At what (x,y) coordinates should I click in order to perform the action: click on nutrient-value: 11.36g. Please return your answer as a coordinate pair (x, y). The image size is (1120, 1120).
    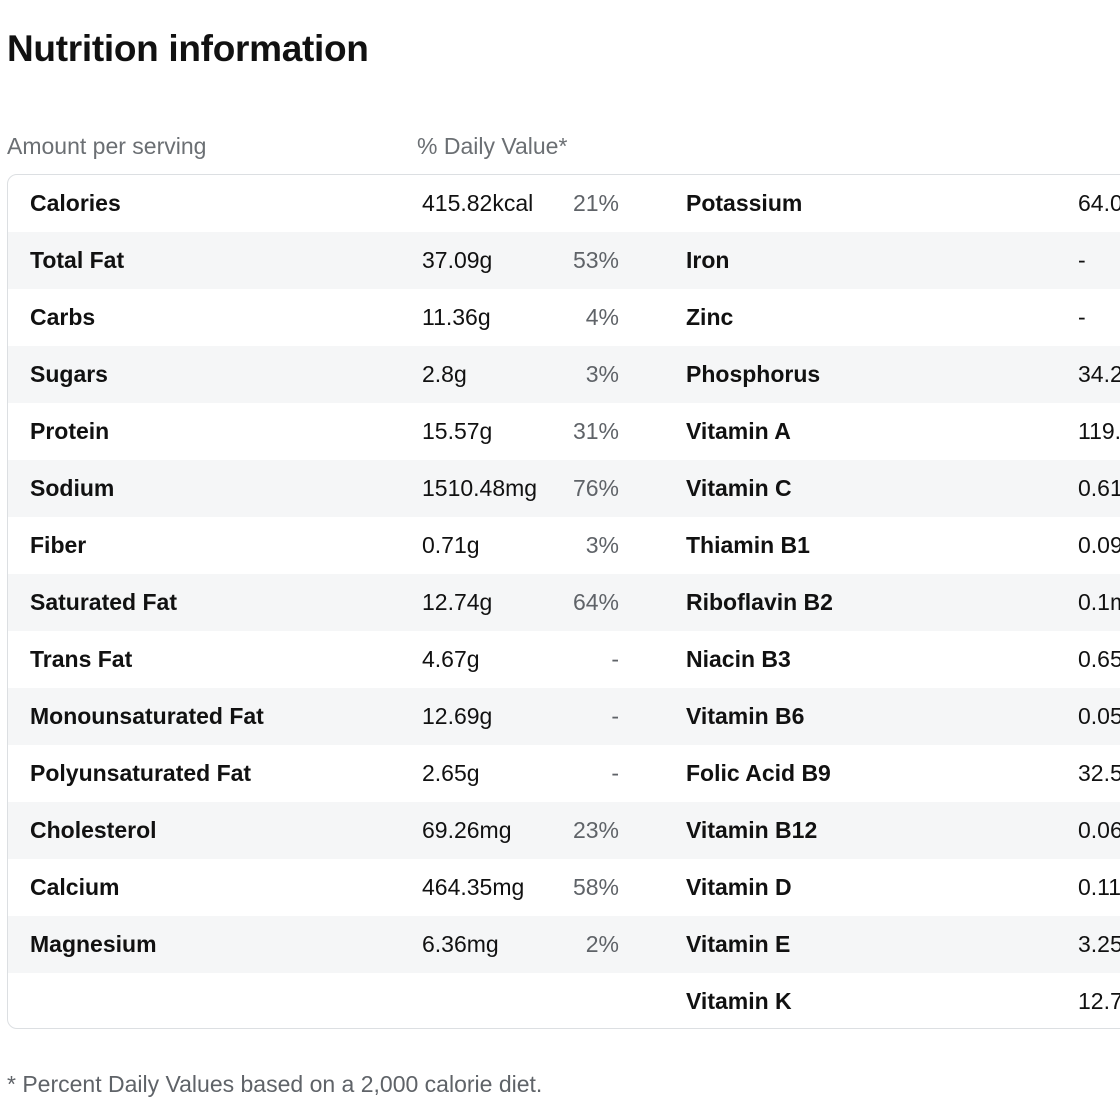
    Looking at the image, I should click on (456, 317).